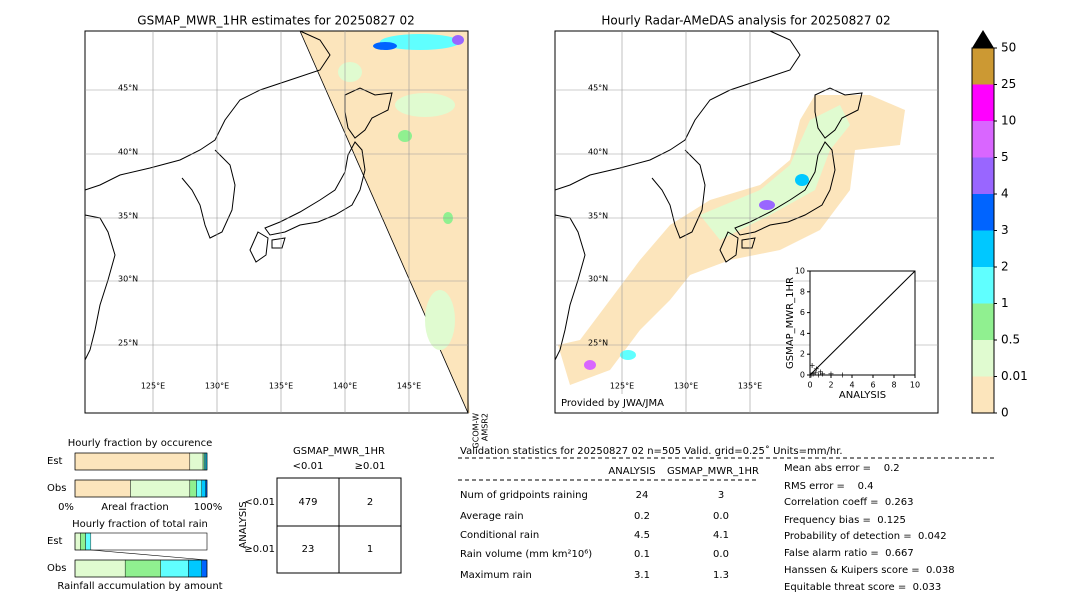 The width and height of the screenshot is (1080, 612). Describe the element at coordinates (721, 575) in the screenshot. I see `stat-value: 1.3` at that location.